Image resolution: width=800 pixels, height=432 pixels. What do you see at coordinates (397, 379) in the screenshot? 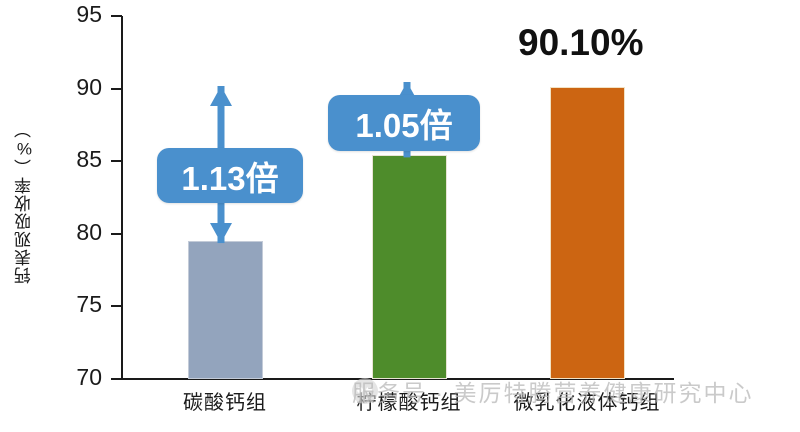
I see `x-axis-line` at bounding box center [397, 379].